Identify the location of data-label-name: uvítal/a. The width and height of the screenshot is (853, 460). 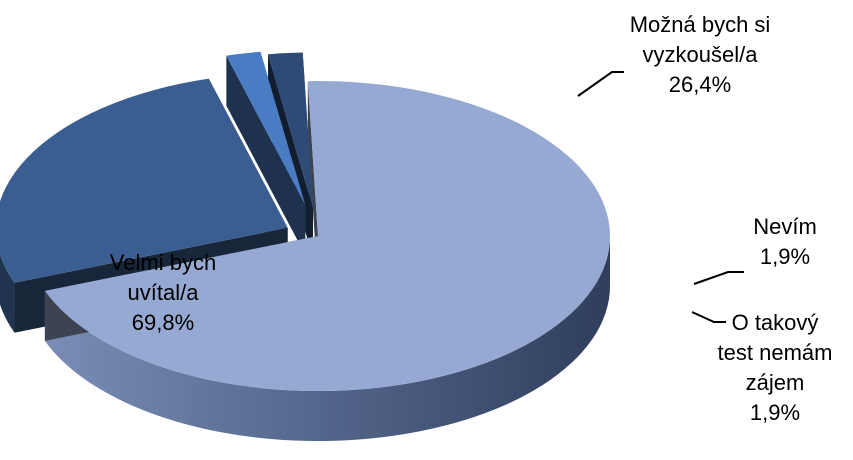
(164, 292).